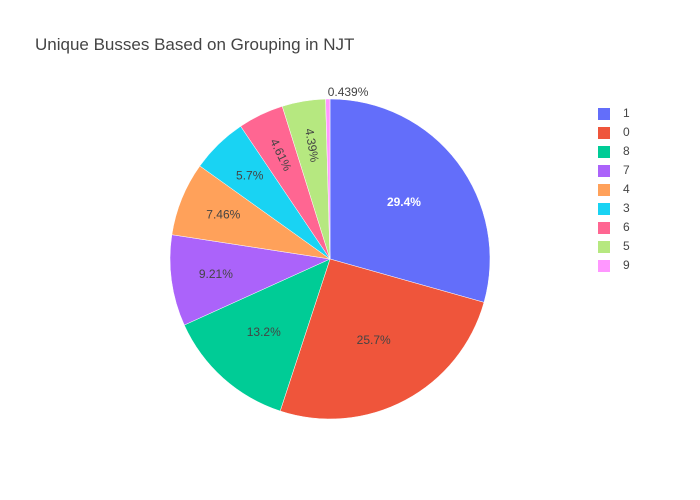 This screenshot has width=700, height=500. Describe the element at coordinates (374, 340) in the screenshot. I see `slice-label-0: 25.7%` at that location.